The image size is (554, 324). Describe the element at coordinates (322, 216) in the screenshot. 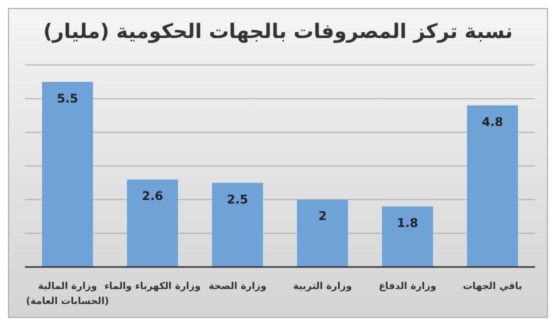

I see `data-label: 2` at that location.